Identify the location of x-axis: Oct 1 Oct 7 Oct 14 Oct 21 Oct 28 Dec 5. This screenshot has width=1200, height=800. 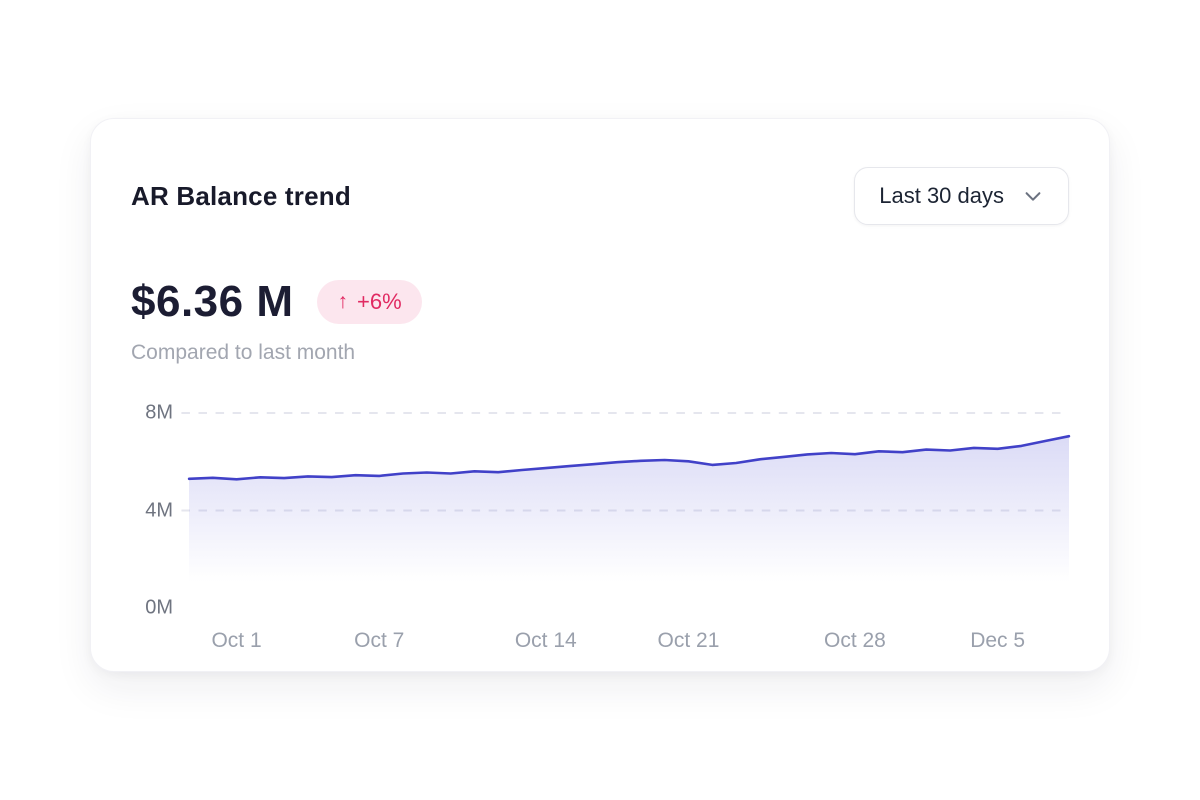
(629, 641).